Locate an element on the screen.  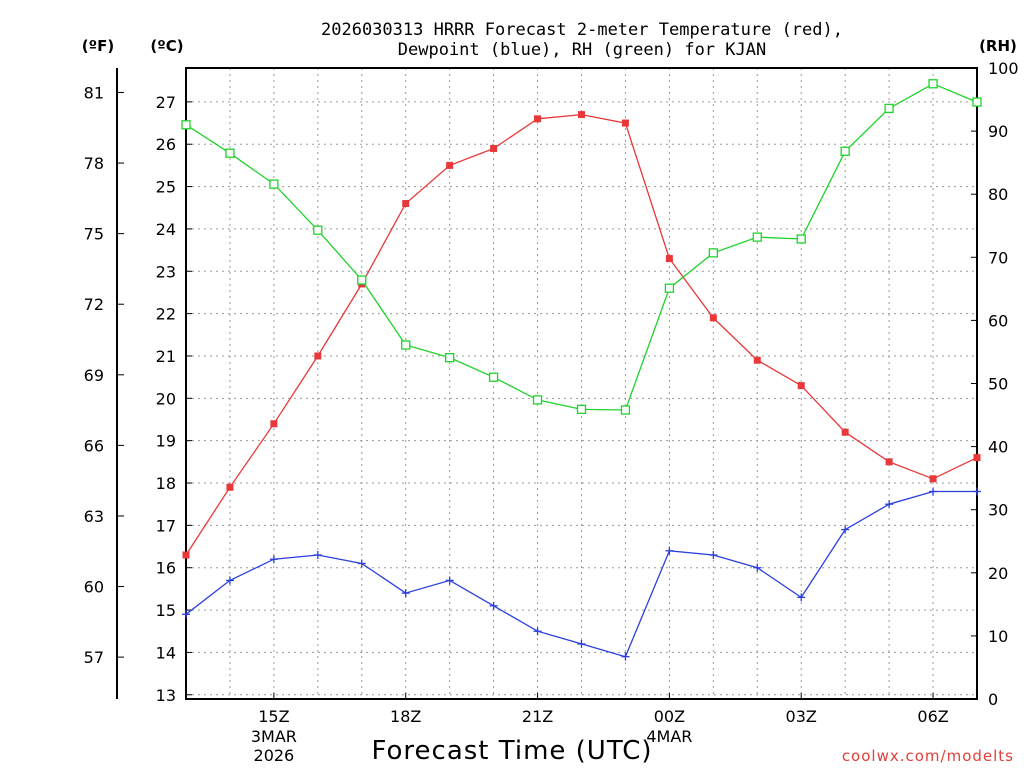
rh-tick-label: 10 is located at coordinates (998, 636).